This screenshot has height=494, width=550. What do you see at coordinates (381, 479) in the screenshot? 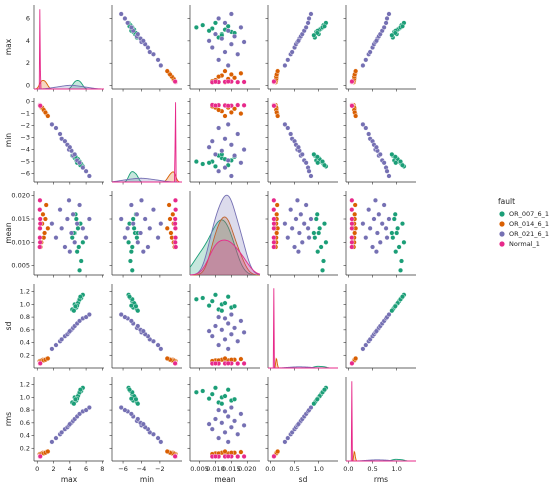
I see `x-axis-label: rms` at bounding box center [381, 479].